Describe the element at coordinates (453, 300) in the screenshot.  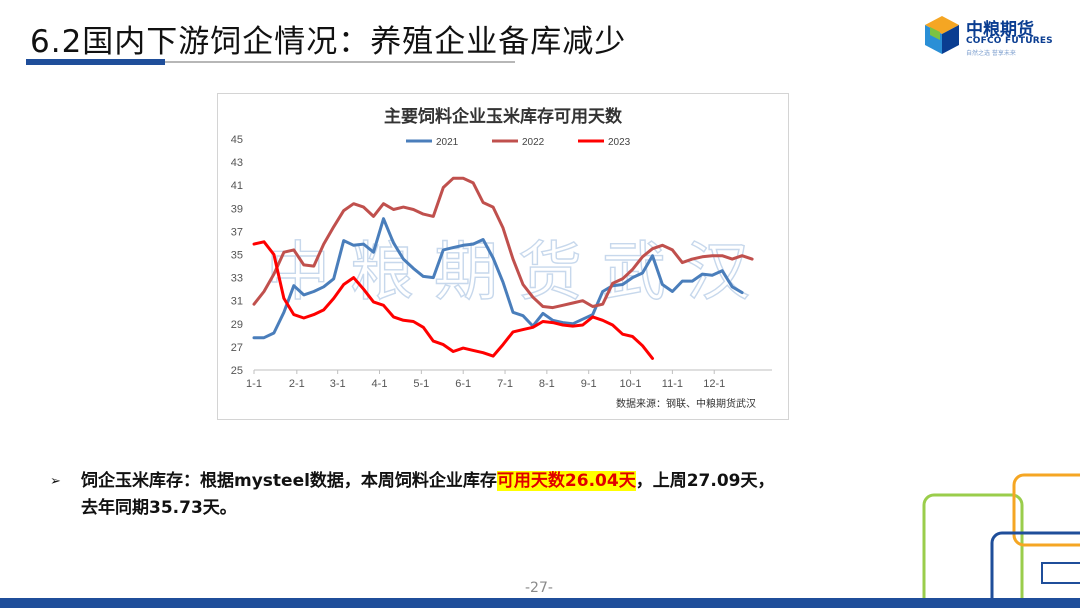
I see `series-line-2023` at that location.